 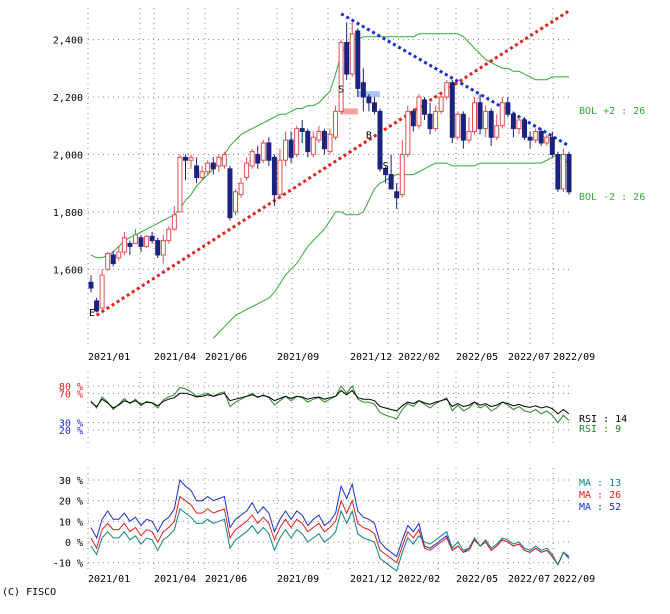 What do you see at coordinates (529, 357) in the screenshot?
I see `price-x-tick-label: 2022/07` at bounding box center [529, 357].